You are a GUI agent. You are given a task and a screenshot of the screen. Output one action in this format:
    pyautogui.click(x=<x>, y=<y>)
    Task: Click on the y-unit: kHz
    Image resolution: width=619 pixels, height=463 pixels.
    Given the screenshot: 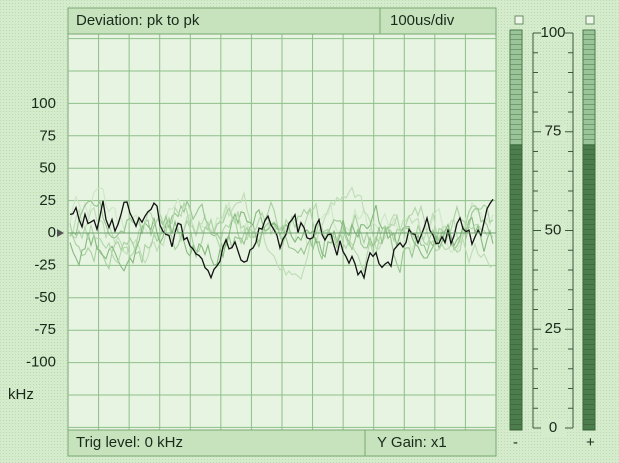 What is the action you would take?
    pyautogui.click(x=21, y=394)
    